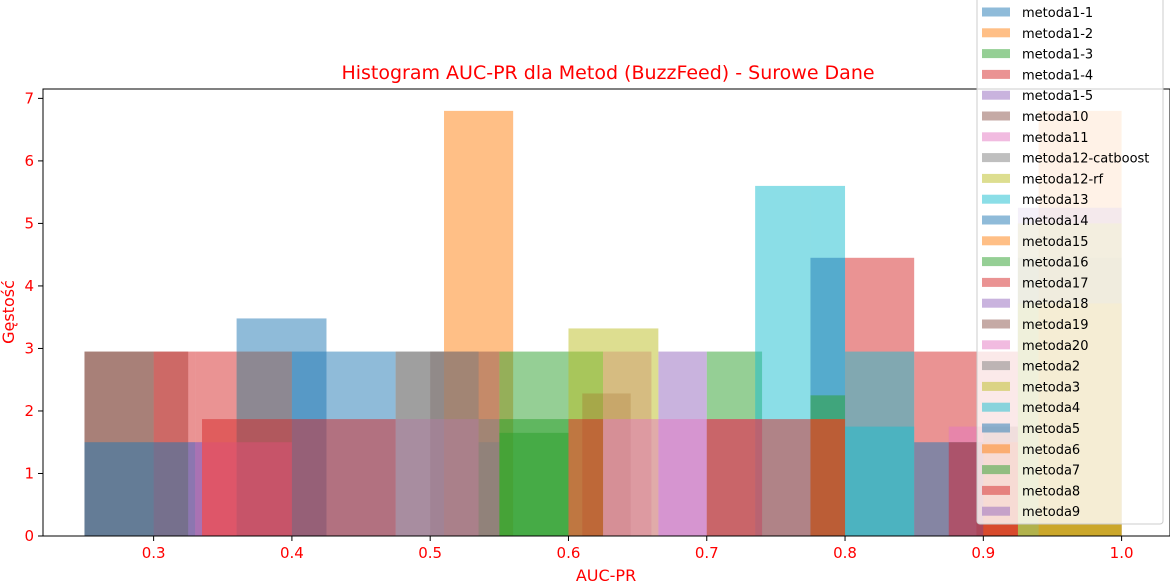  Describe the element at coordinates (1055, 117) in the screenshot. I see `legend-label: metoda10` at that location.